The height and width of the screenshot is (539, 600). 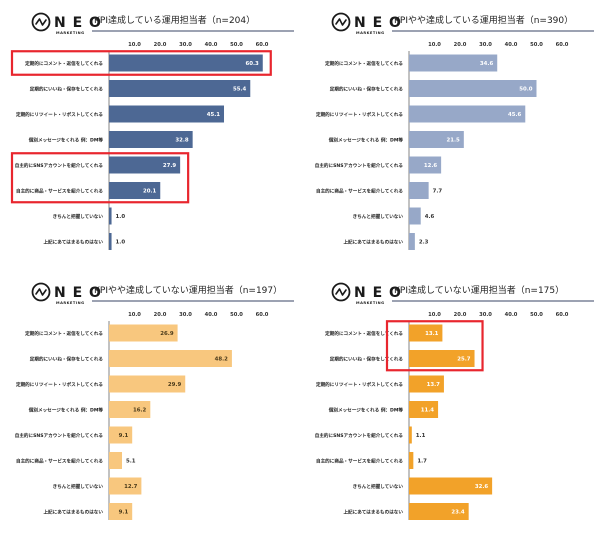 What do you see at coordinates (479, 290) in the screenshot?
I see `chart-title: KPI達成していない運用担当者（n=175）` at bounding box center [479, 290].